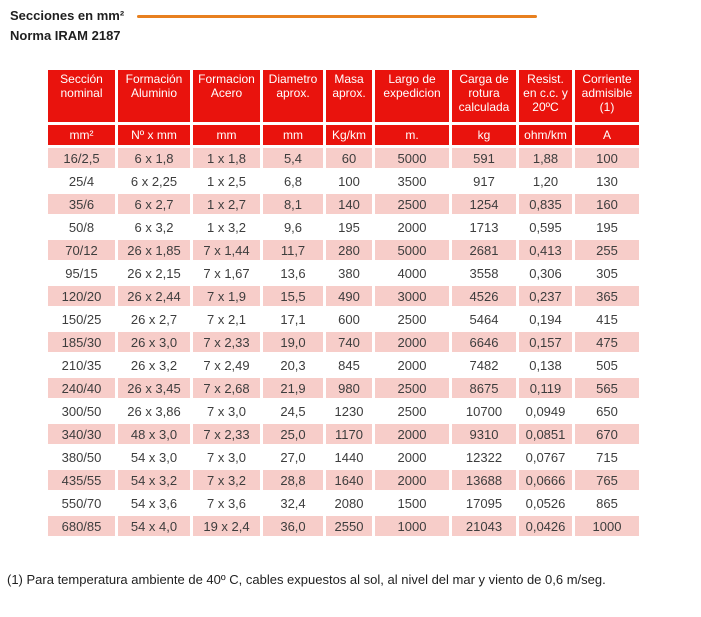 Image resolution: width=701 pixels, height=617 pixels. I want to click on table-cell: 0,0666, so click(545, 480).